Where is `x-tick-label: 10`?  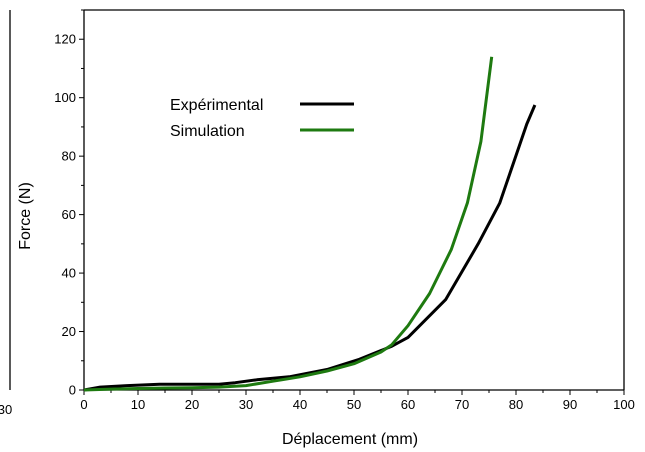 x-tick-label: 10 is located at coordinates (138, 404).